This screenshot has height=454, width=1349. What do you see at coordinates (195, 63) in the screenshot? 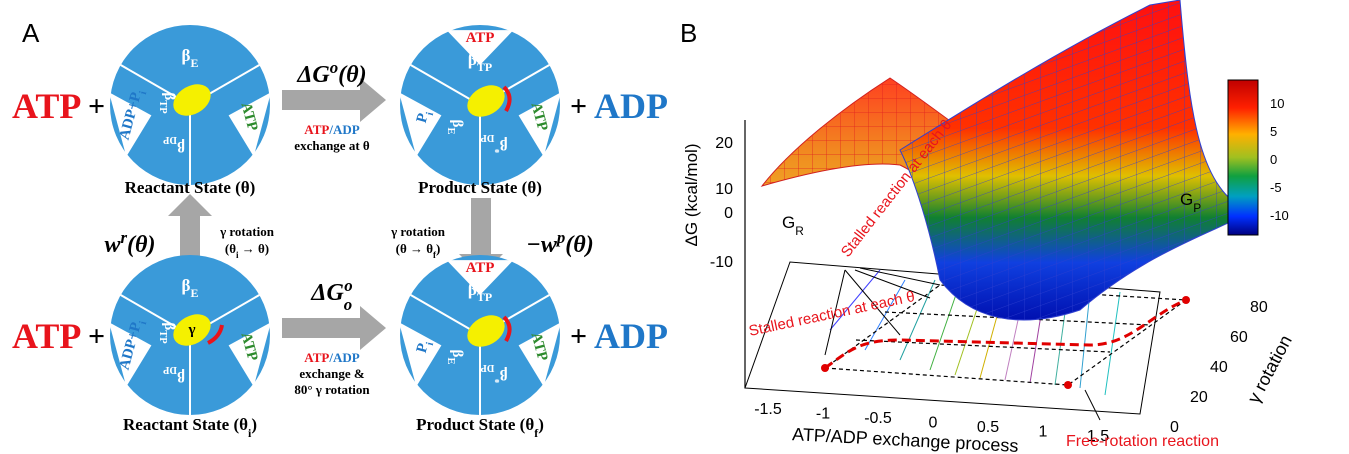
I see `text-part: E` at bounding box center [195, 63].